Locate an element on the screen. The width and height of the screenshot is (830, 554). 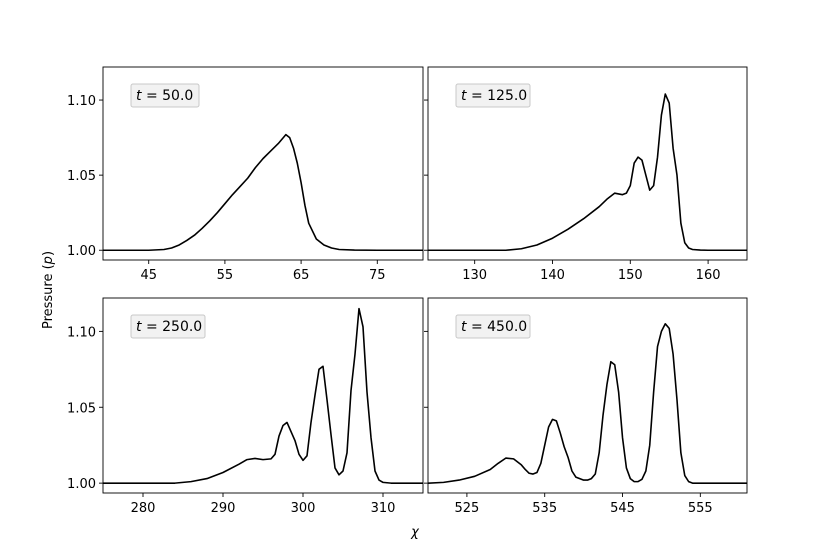
x-tick-label: 150 is located at coordinates (630, 275).